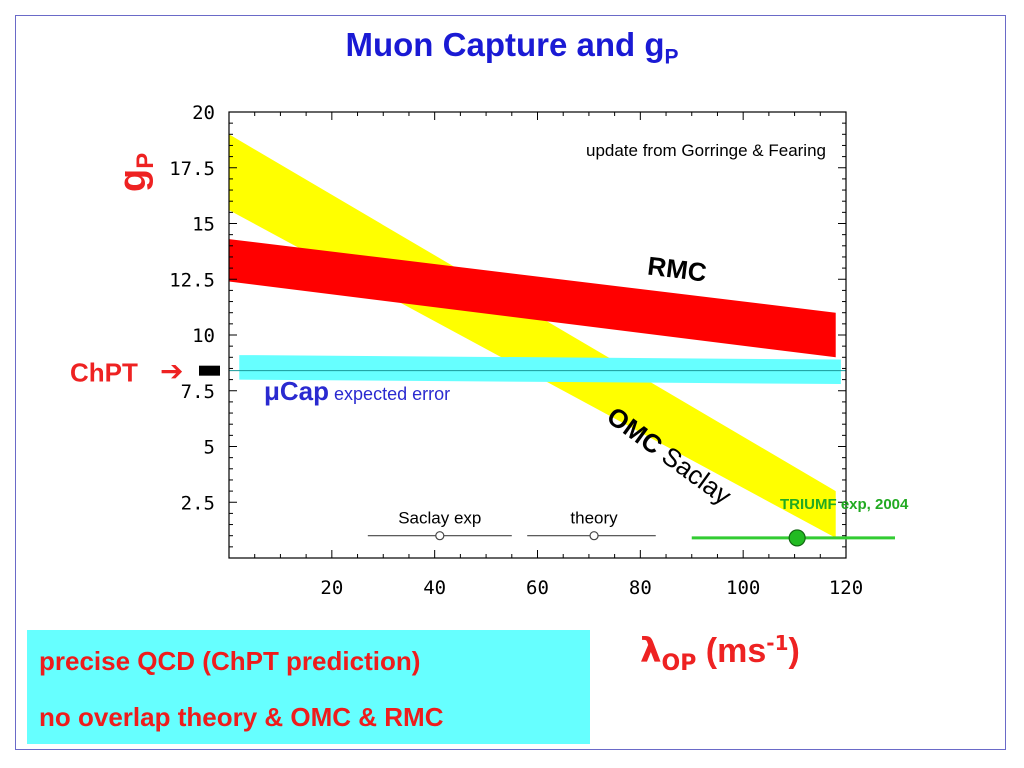 This screenshot has width=1024, height=768. Describe the element at coordinates (209, 448) in the screenshot. I see `y-tick-label: 5` at that location.